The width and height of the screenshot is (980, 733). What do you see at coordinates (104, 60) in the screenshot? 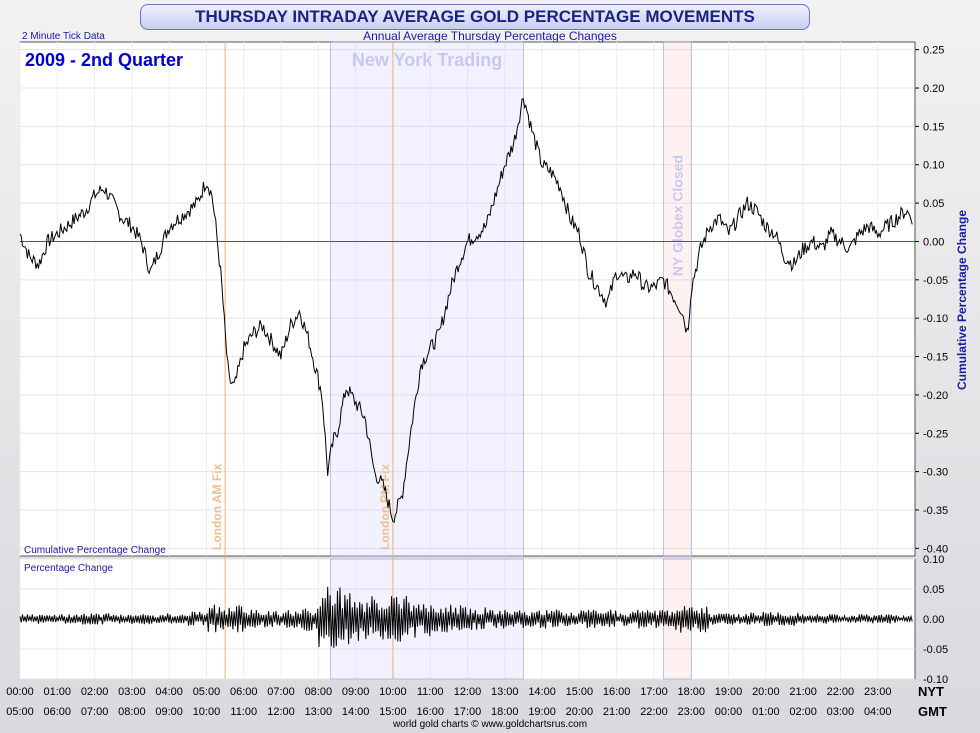
I see `period-label: 2009 - 2nd Quarter` at bounding box center [104, 60].